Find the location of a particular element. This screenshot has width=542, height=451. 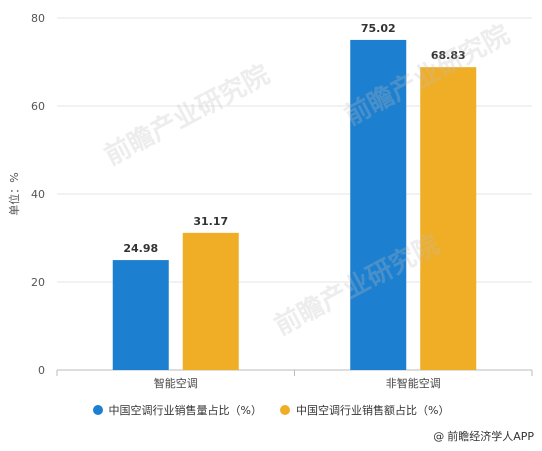

x-category-label: 智能空调 is located at coordinates (176, 383).